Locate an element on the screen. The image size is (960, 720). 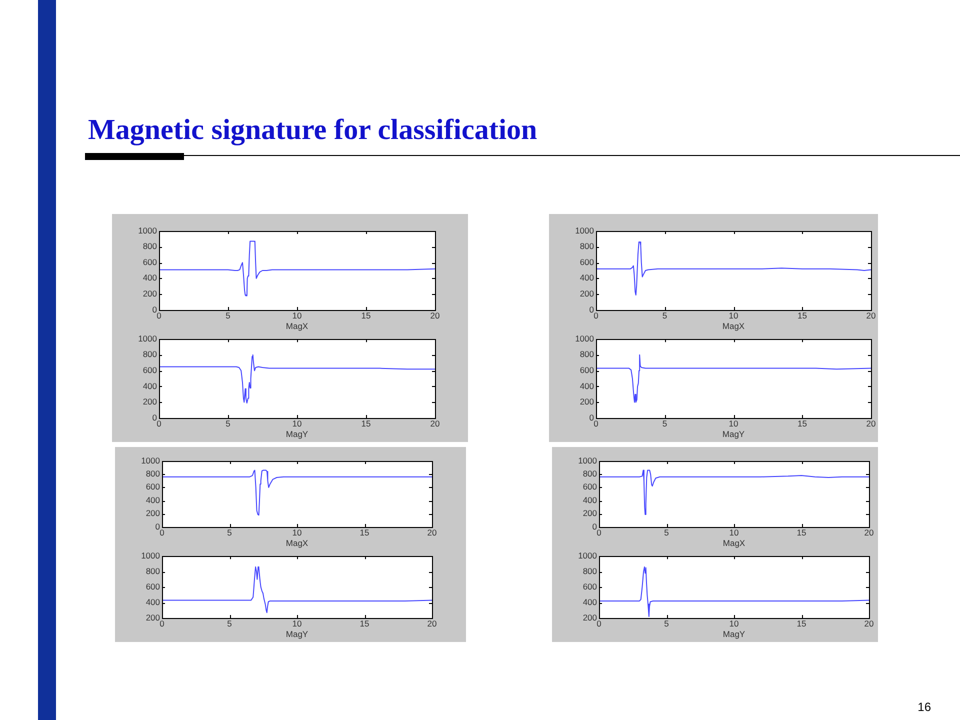
text: 16 is located at coordinates (924, 707).